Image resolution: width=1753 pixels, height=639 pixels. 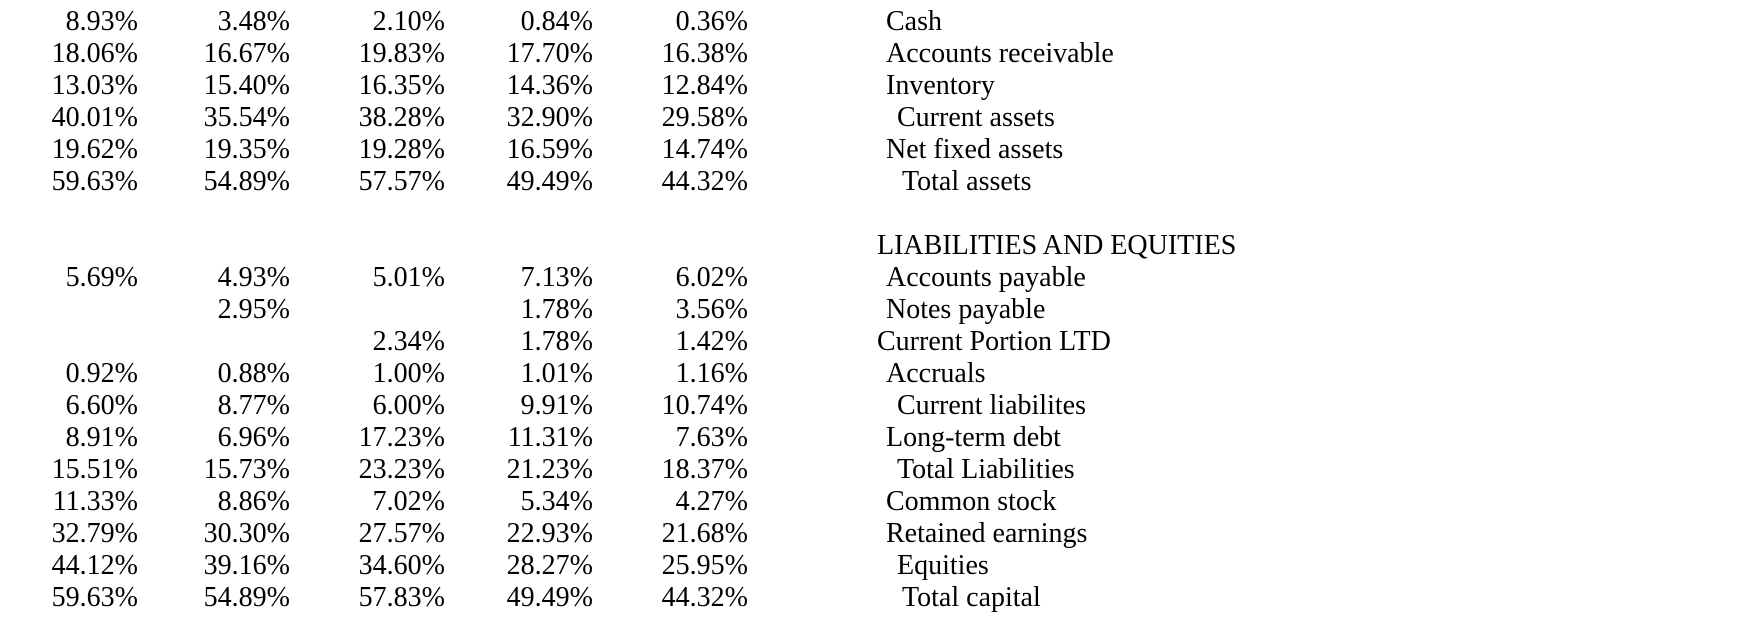 I want to click on percent-cell: 19.28%, so click(x=401, y=149).